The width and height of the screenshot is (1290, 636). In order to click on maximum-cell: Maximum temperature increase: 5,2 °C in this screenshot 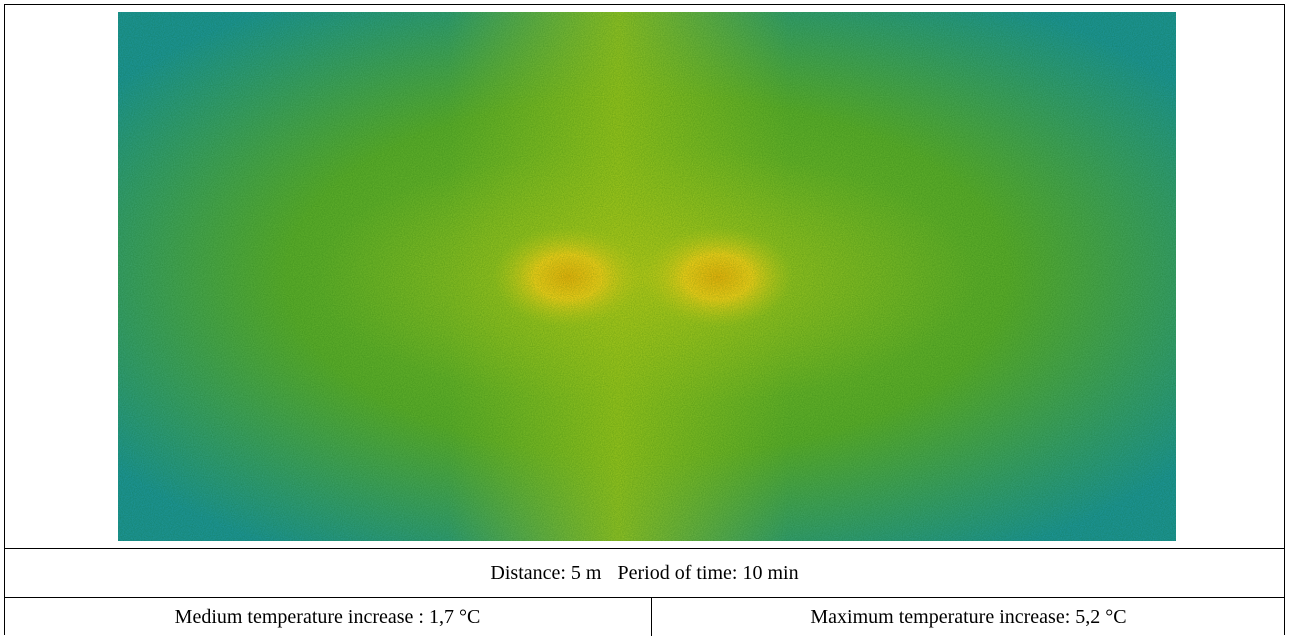, I will do `click(968, 617)`.